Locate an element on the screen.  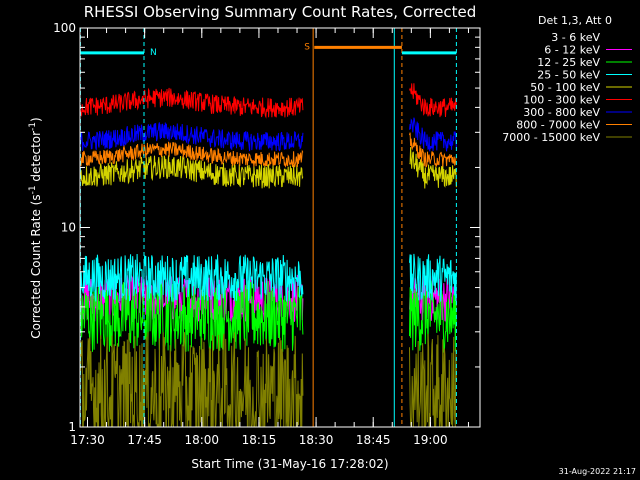
legend-entry-label: 6 - 12 keV is located at coordinates (572, 50).